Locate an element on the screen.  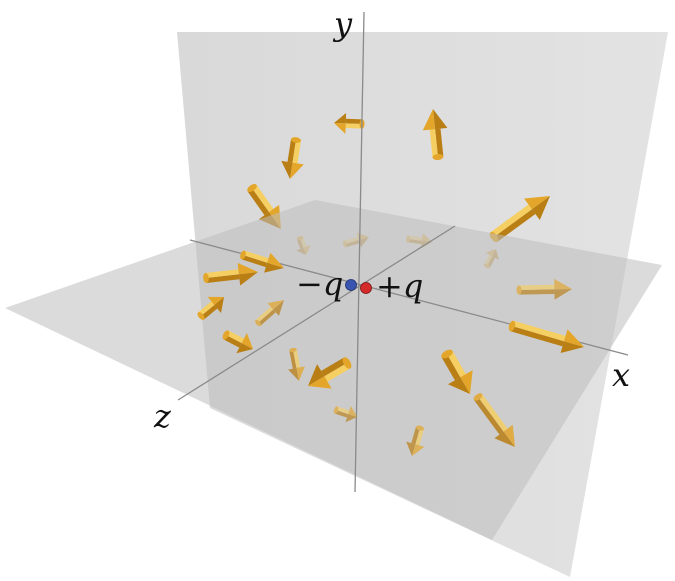
negative-charge-label: −q is located at coordinates (319, 284).